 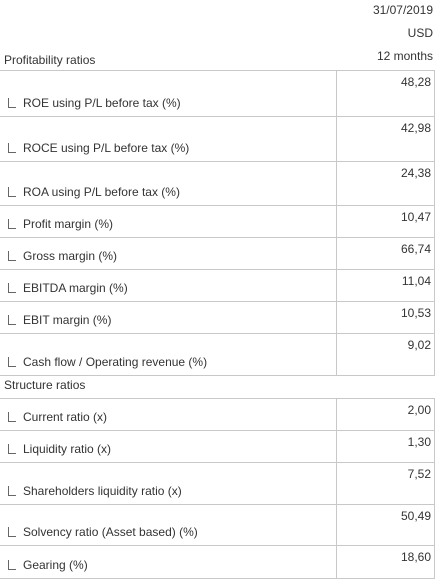 I want to click on row-label: Current ratio (x), so click(x=65, y=417).